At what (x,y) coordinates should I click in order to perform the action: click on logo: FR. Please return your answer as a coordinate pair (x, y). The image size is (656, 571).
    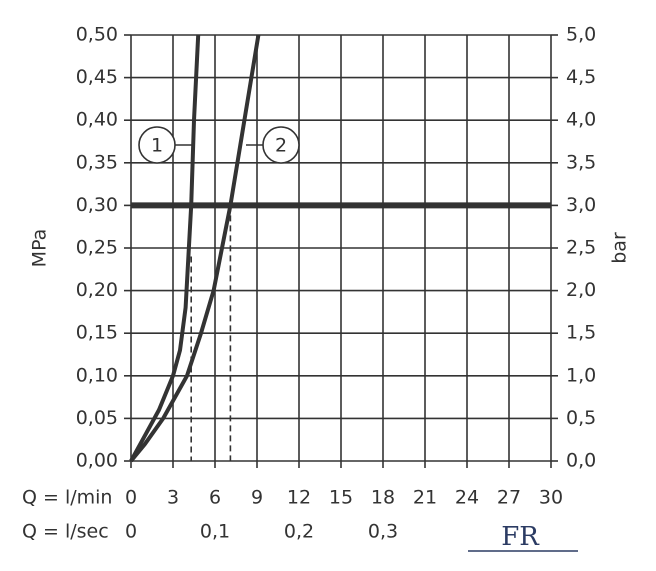
    Looking at the image, I should click on (520, 537).